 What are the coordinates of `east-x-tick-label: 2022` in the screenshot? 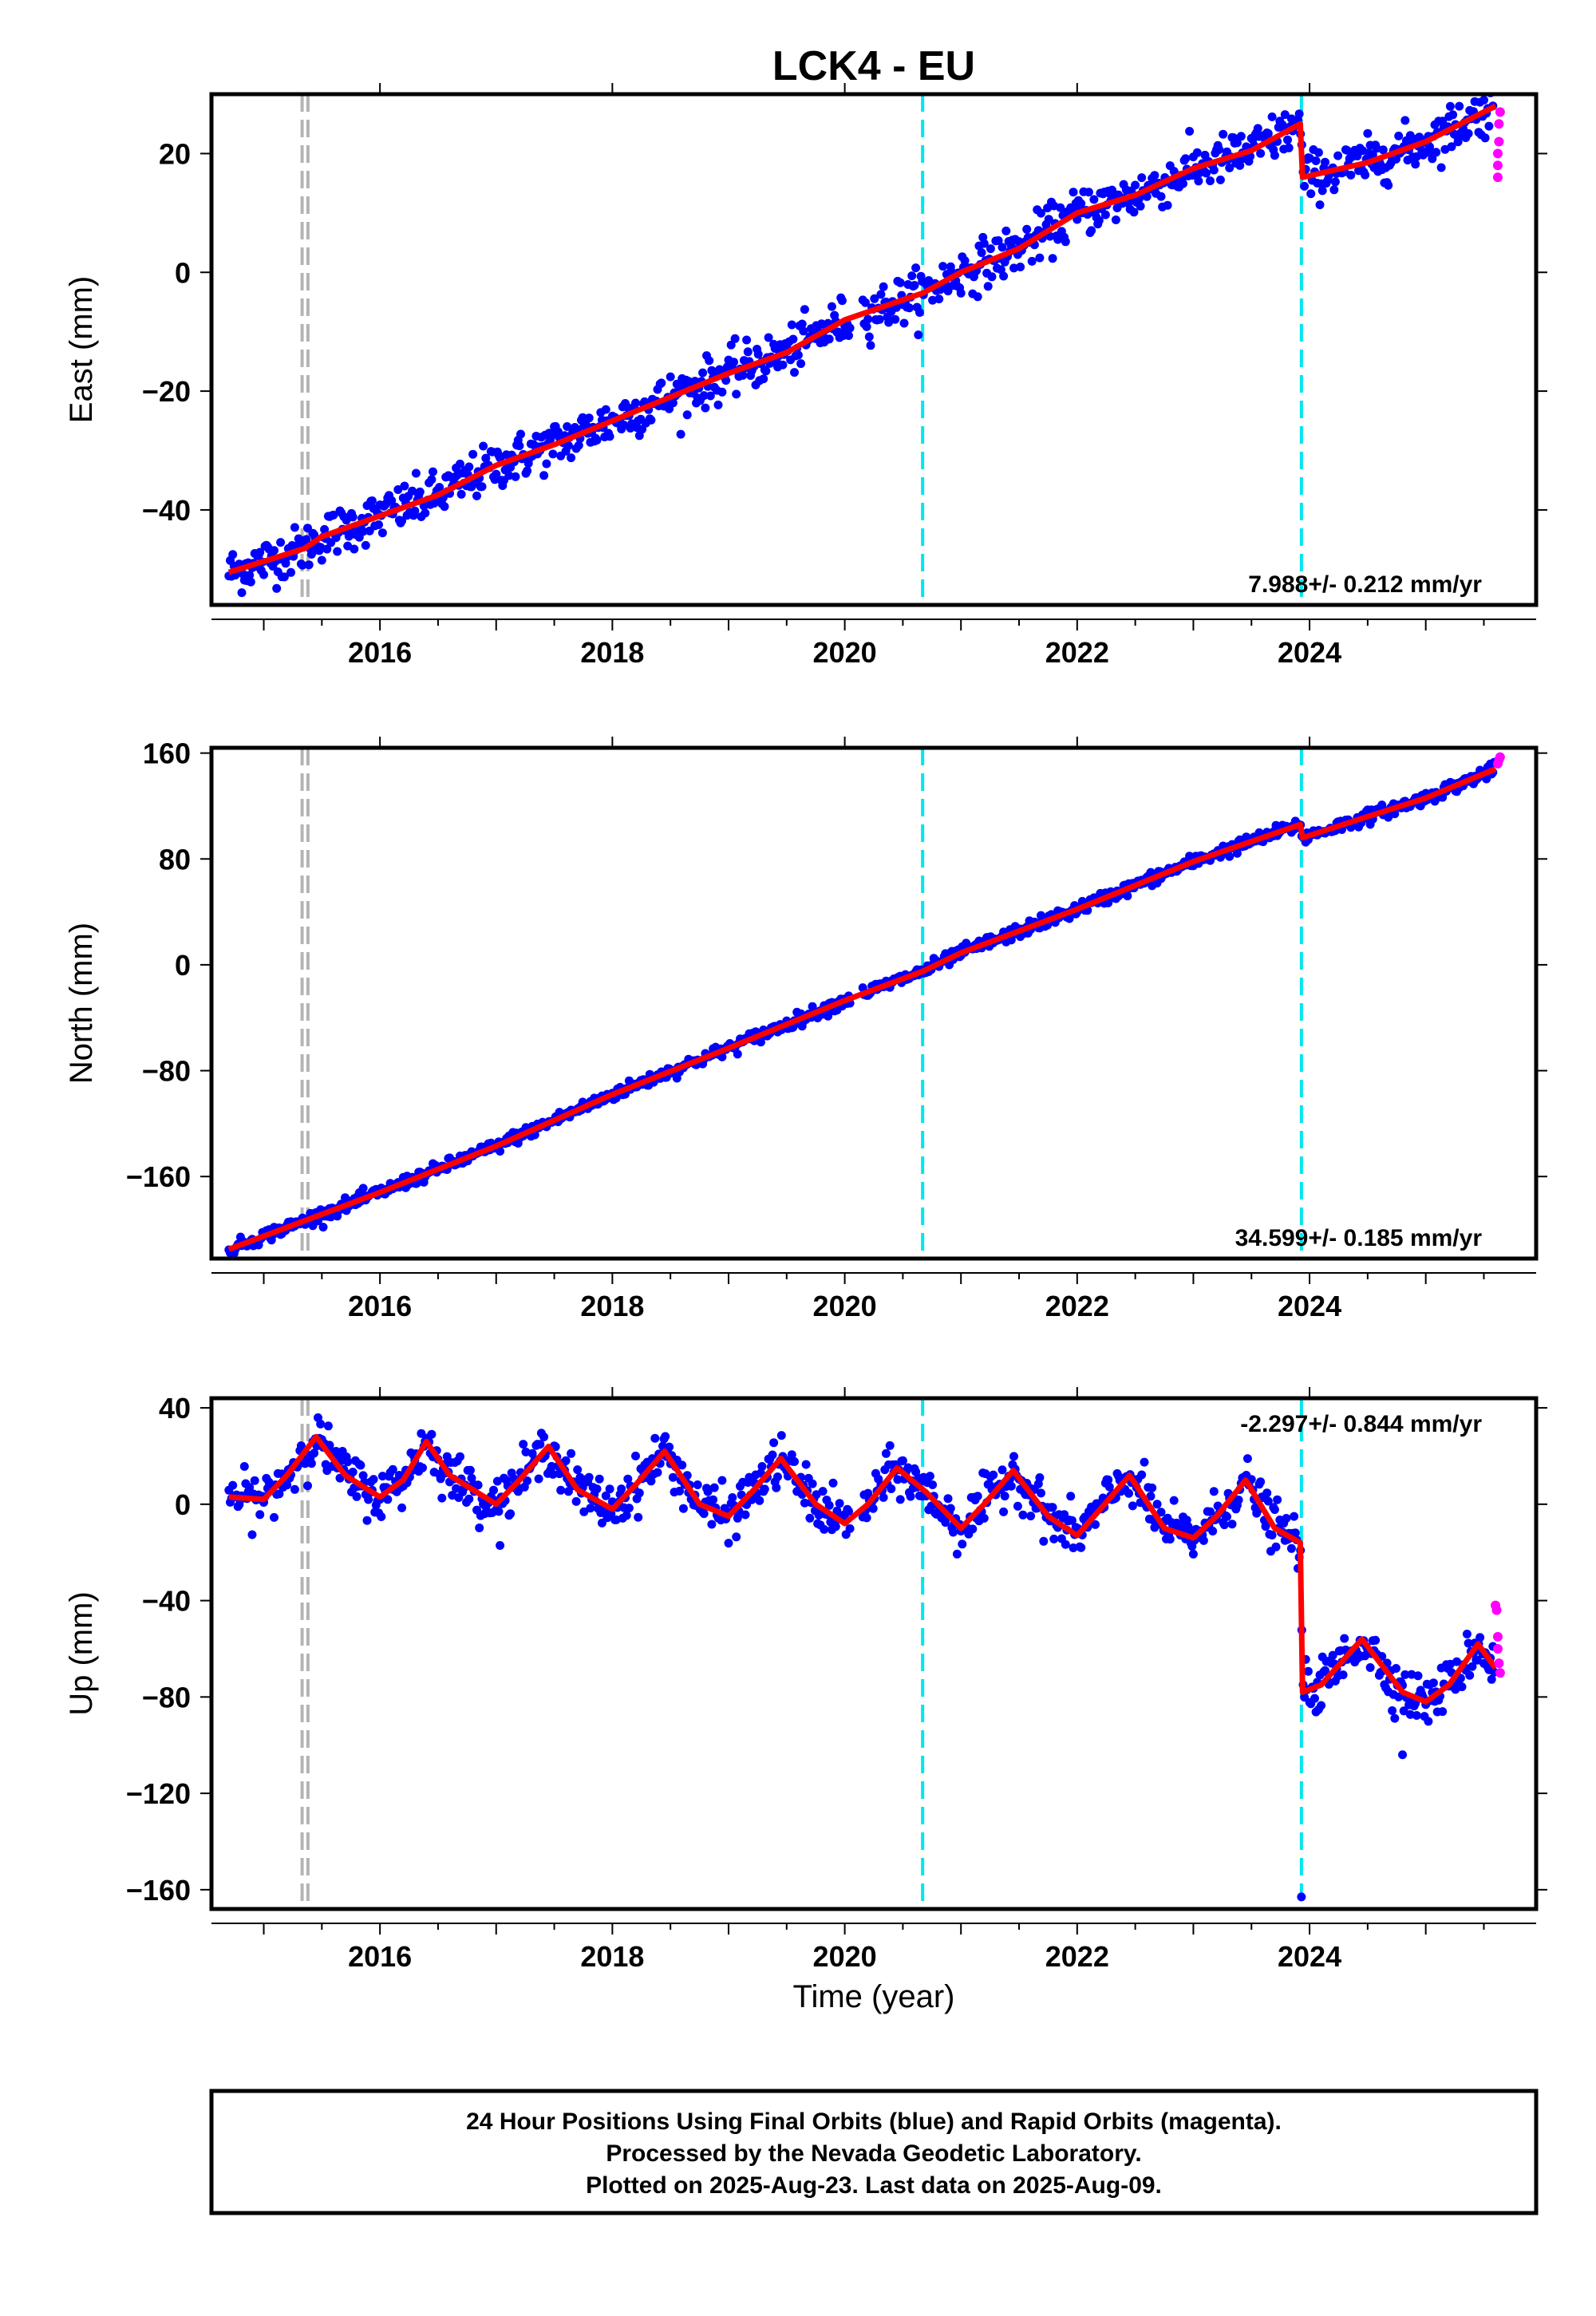 It's located at (1077, 652).